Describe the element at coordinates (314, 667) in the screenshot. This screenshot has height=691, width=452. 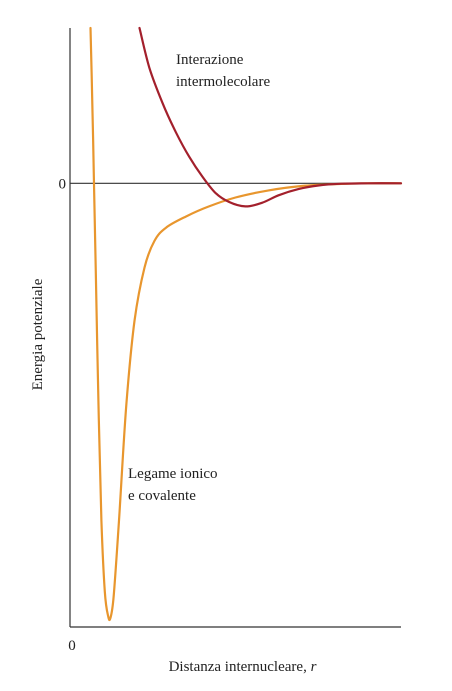
I see `x-axis-label-variable: r` at that location.